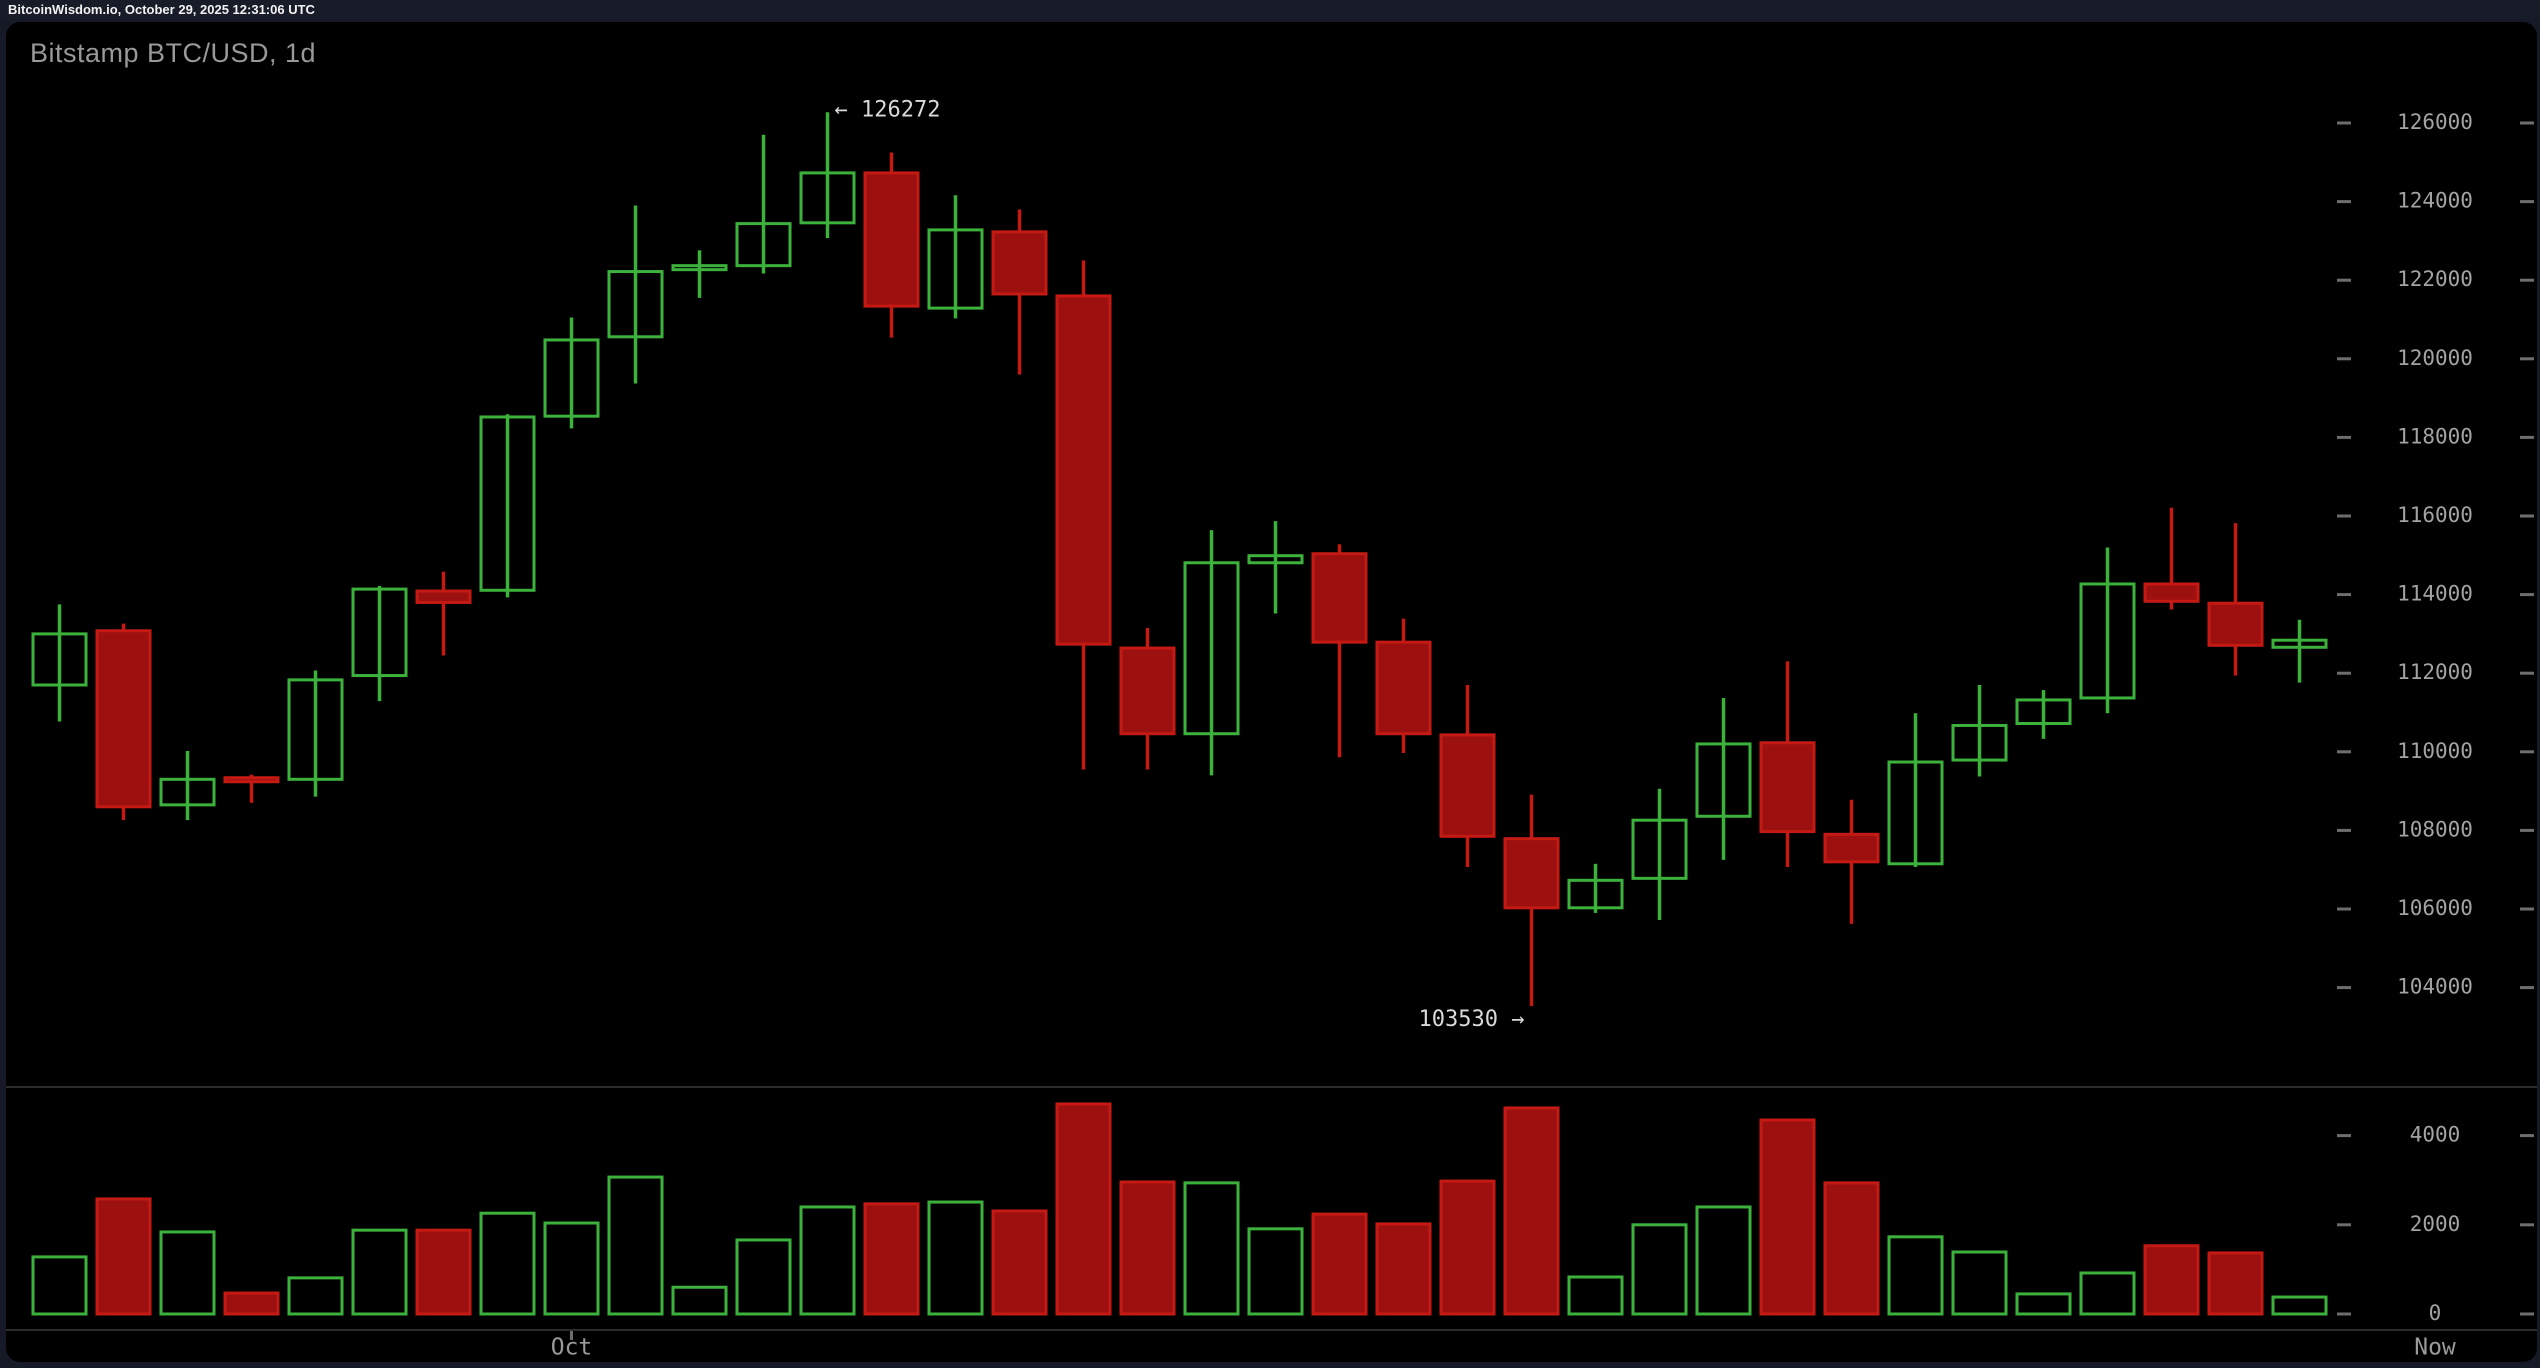 The height and width of the screenshot is (1368, 2540). What do you see at coordinates (2435, 515) in the screenshot?
I see `price-axis-label: 116000` at bounding box center [2435, 515].